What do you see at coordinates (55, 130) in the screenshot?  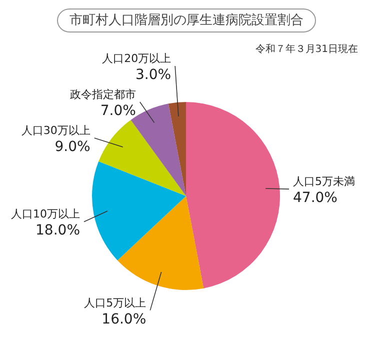 I see `slice-label: 人口30万以上` at bounding box center [55, 130].